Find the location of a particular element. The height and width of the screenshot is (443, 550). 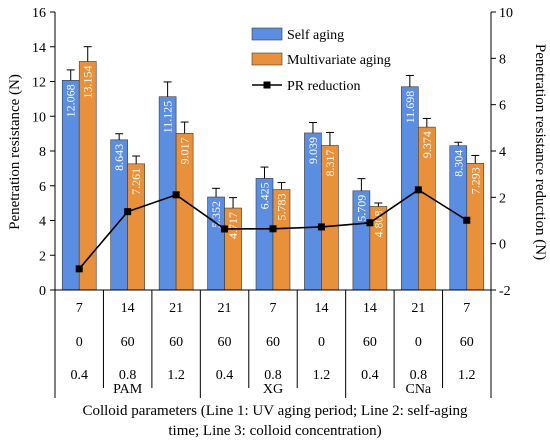

bar-value-label: 8.317 is located at coordinates (330, 162).